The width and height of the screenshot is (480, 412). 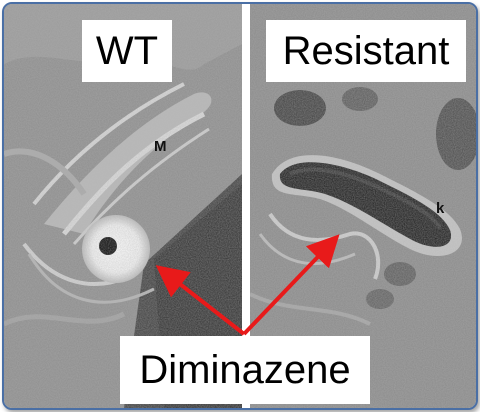 What do you see at coordinates (366, 51) in the screenshot?
I see `resistant-panel-title: Resistant` at bounding box center [366, 51].